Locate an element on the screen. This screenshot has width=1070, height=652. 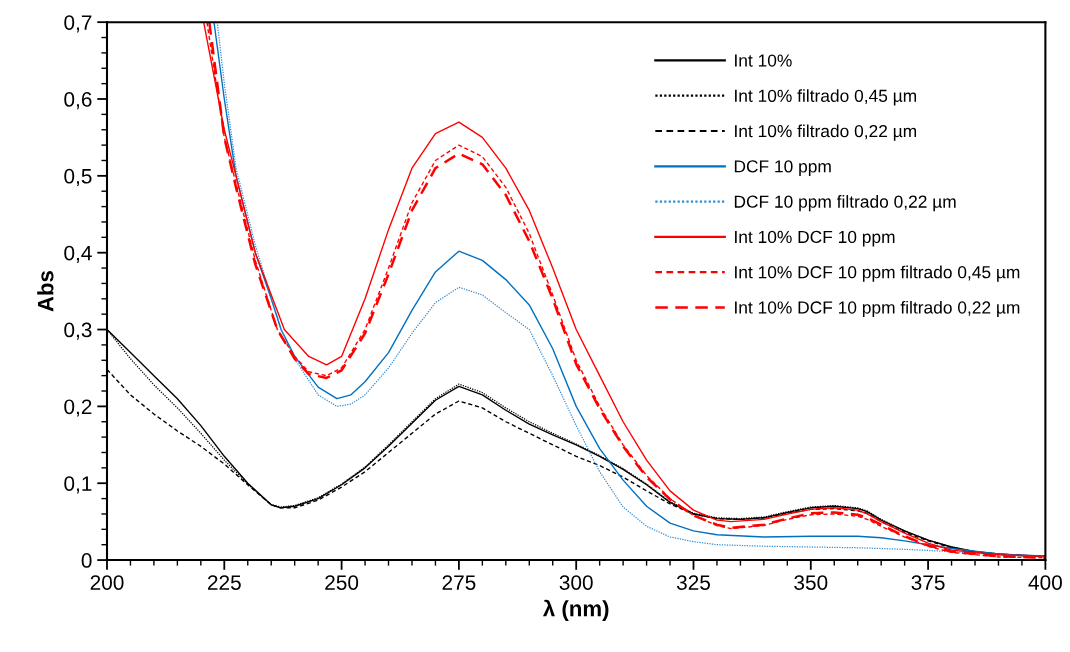
x-tick-label: 400 is located at coordinates (1045, 582).